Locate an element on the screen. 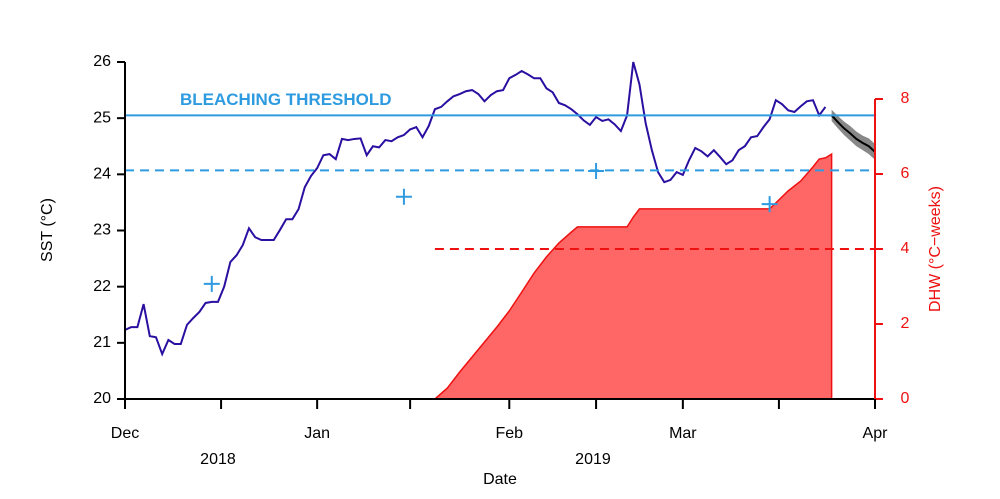 The width and height of the screenshot is (1000, 499). y-tick-label: 24 is located at coordinates (102, 174).